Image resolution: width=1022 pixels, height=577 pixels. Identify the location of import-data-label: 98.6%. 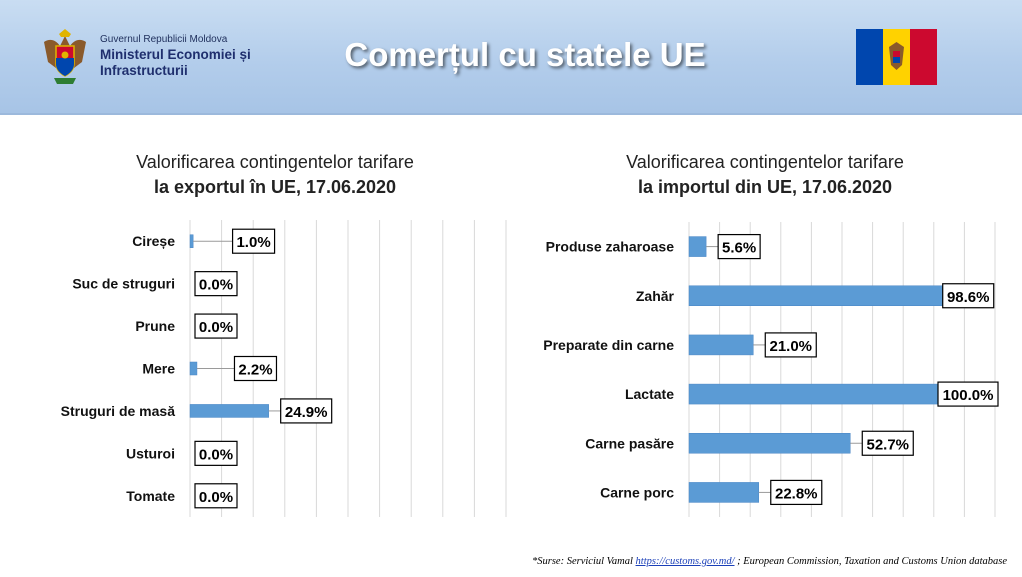
(968, 297).